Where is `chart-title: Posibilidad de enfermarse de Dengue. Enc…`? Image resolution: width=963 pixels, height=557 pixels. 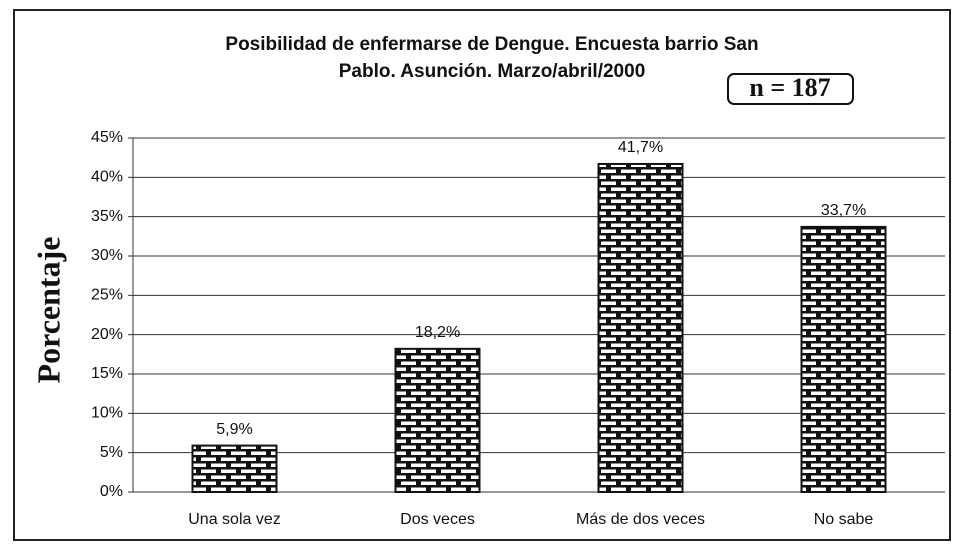 chart-title: Posibilidad de enfermarse de Dengue. Enc… is located at coordinates (491, 44).